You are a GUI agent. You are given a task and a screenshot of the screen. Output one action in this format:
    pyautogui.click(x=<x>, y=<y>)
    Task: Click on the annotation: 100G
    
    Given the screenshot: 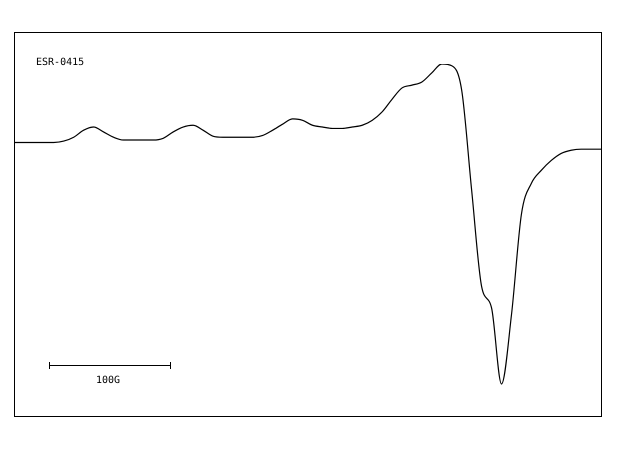 What is the action you would take?
    pyautogui.click(x=108, y=380)
    